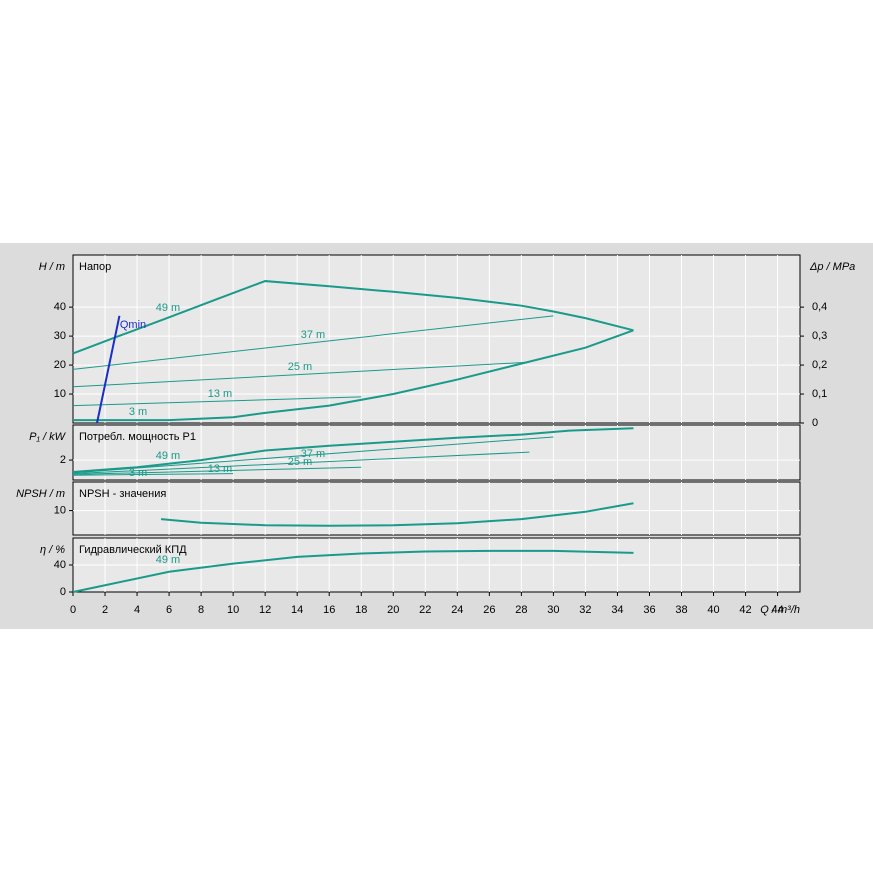 Image resolution: width=873 pixels, height=873 pixels. Describe the element at coordinates (819, 365) in the screenshot. I see `y2-tick-label: 0,2` at that location.